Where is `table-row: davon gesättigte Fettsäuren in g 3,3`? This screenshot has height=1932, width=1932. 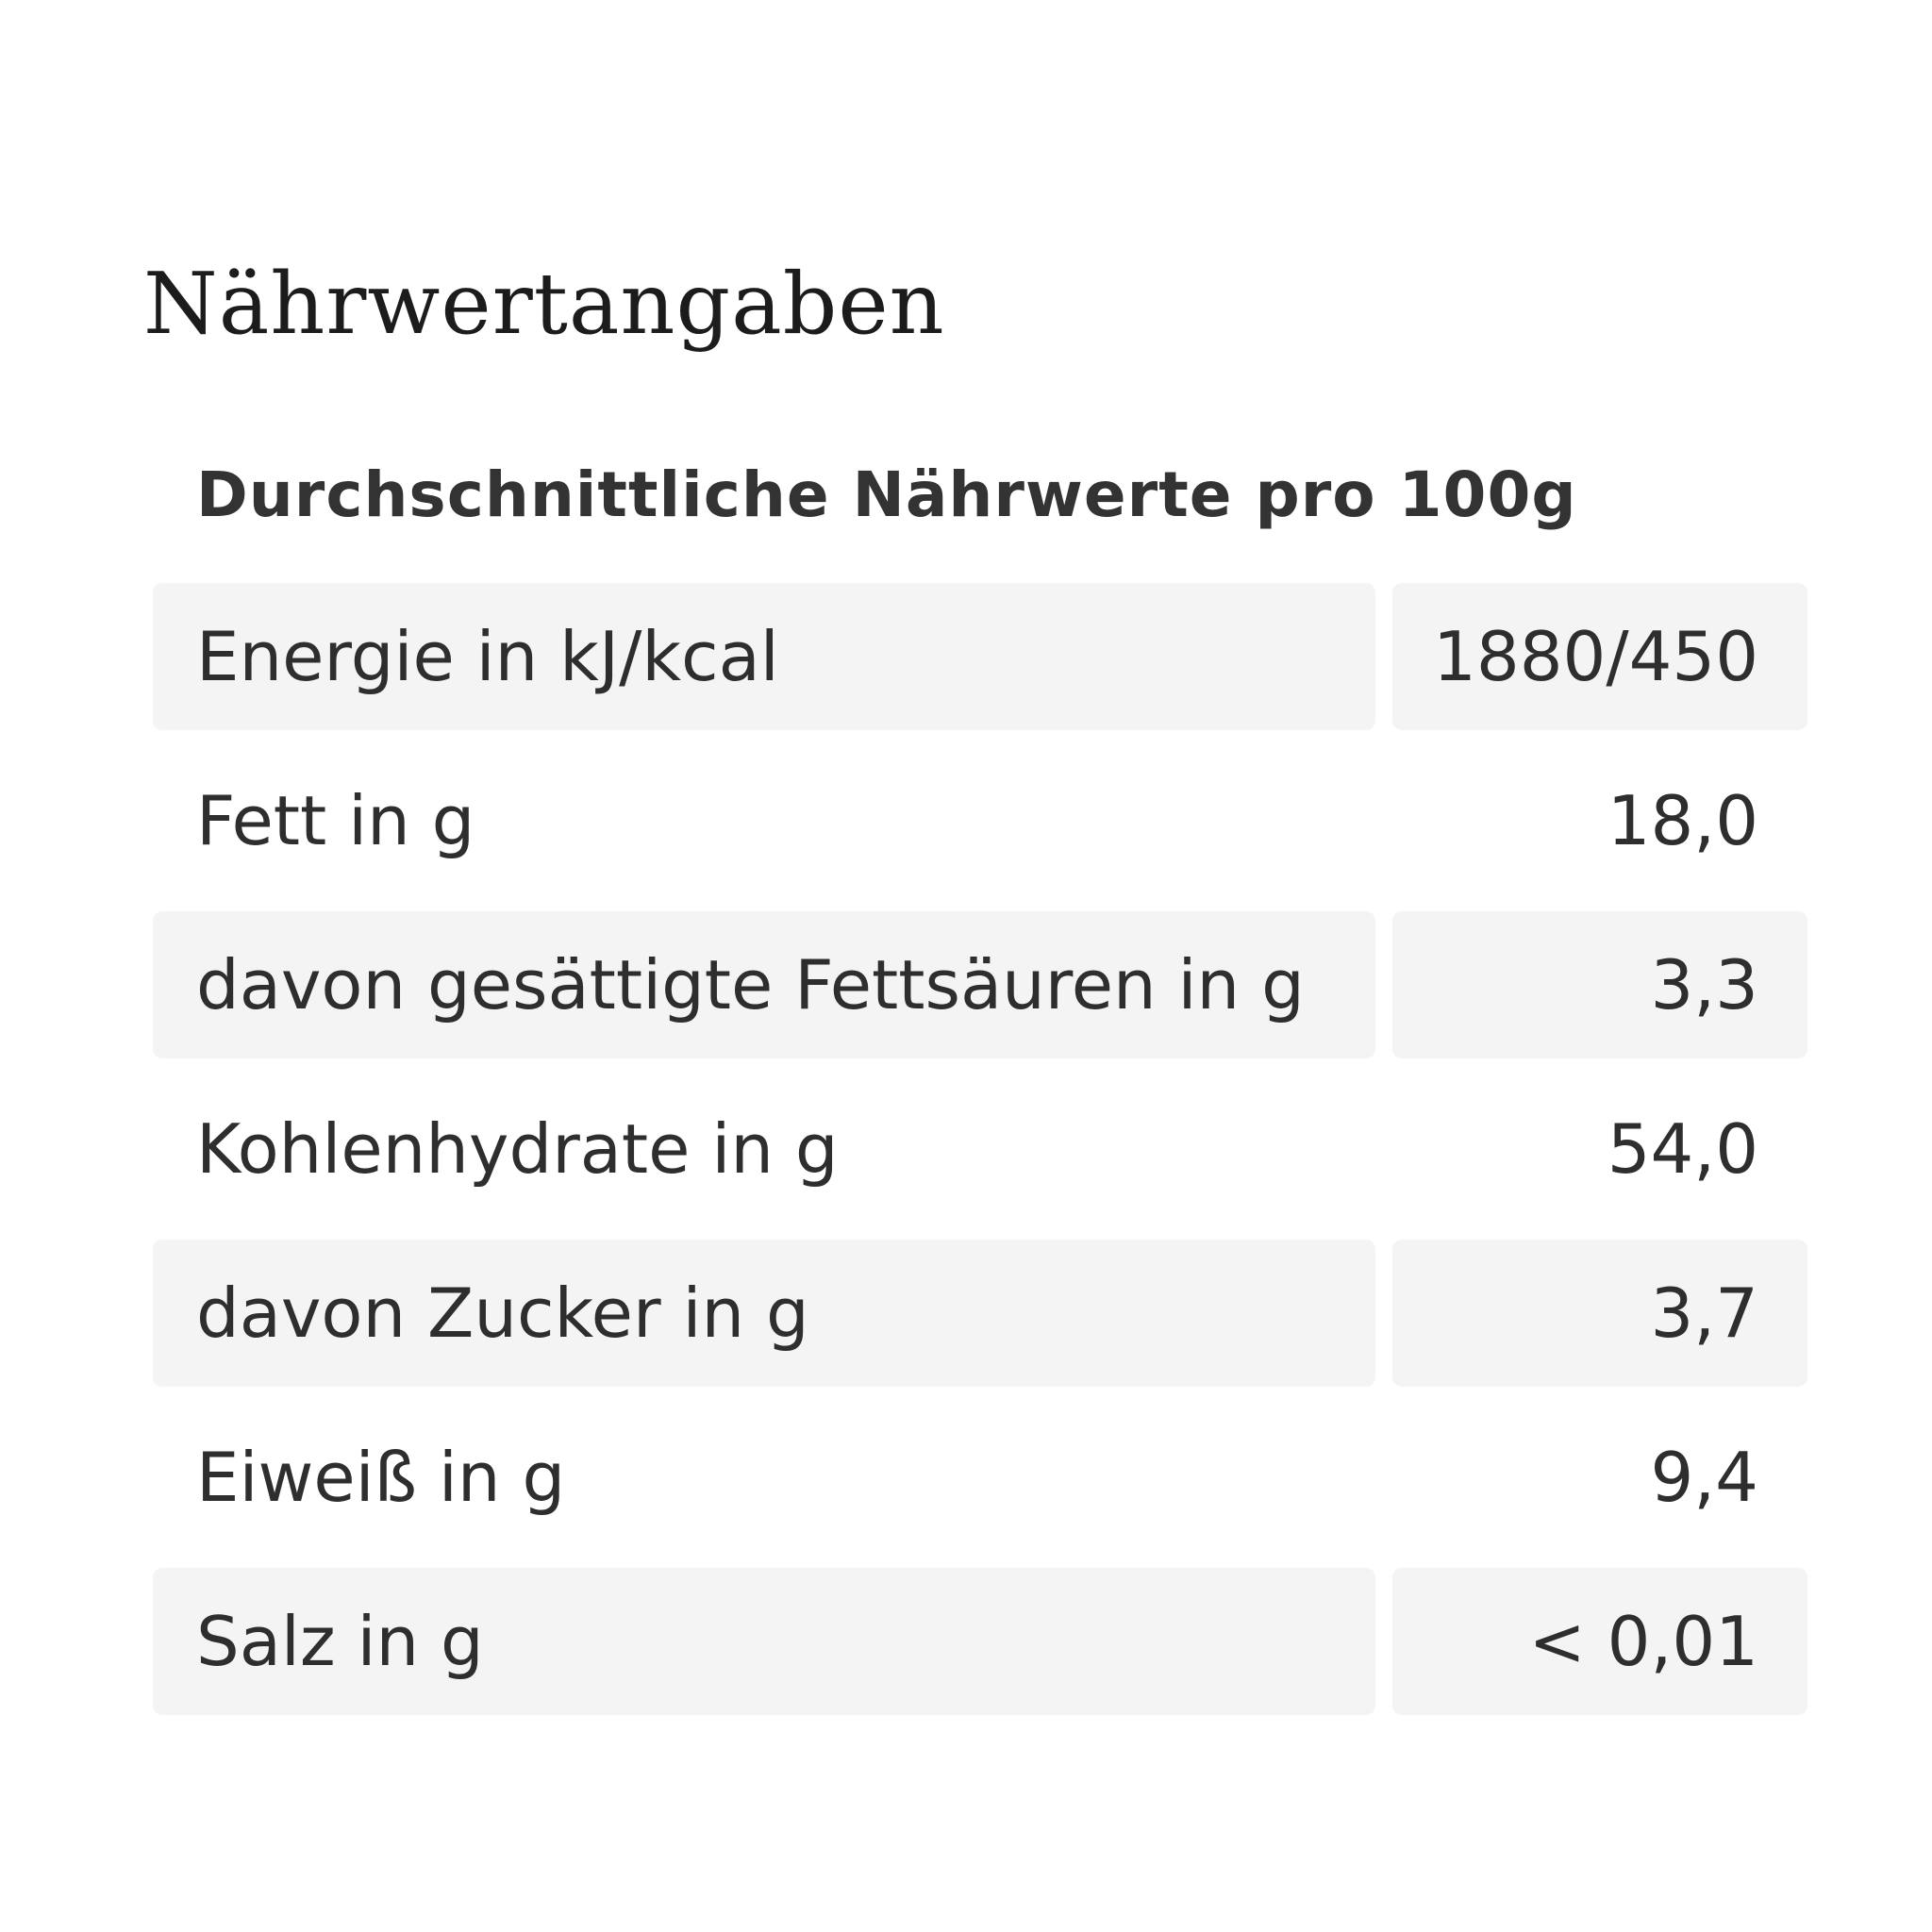 table-row: davon gesättigte Fettsäuren in g 3,3 is located at coordinates (980, 984).